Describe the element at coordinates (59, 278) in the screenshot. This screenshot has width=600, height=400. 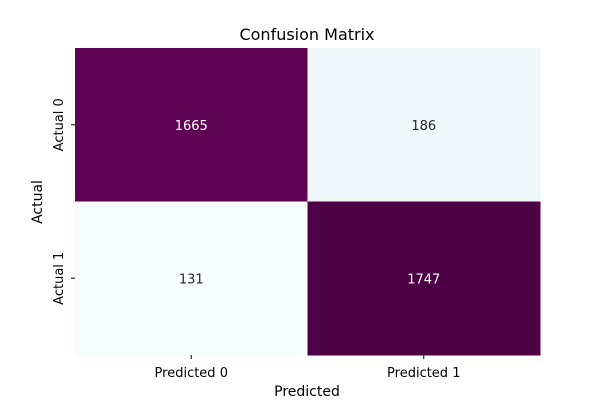
I see `y-tick-label: Actual 1` at that location.